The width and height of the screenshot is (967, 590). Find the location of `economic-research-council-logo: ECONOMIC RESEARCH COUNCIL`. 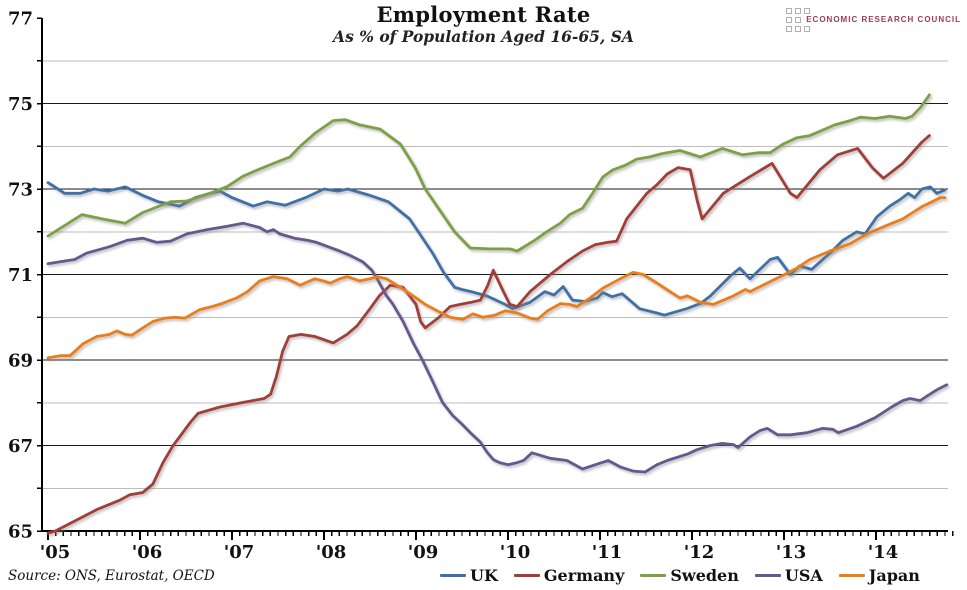

economic-research-council-logo: ECONOMIC RESEARCH COUNCIL is located at coordinates (873, 19).